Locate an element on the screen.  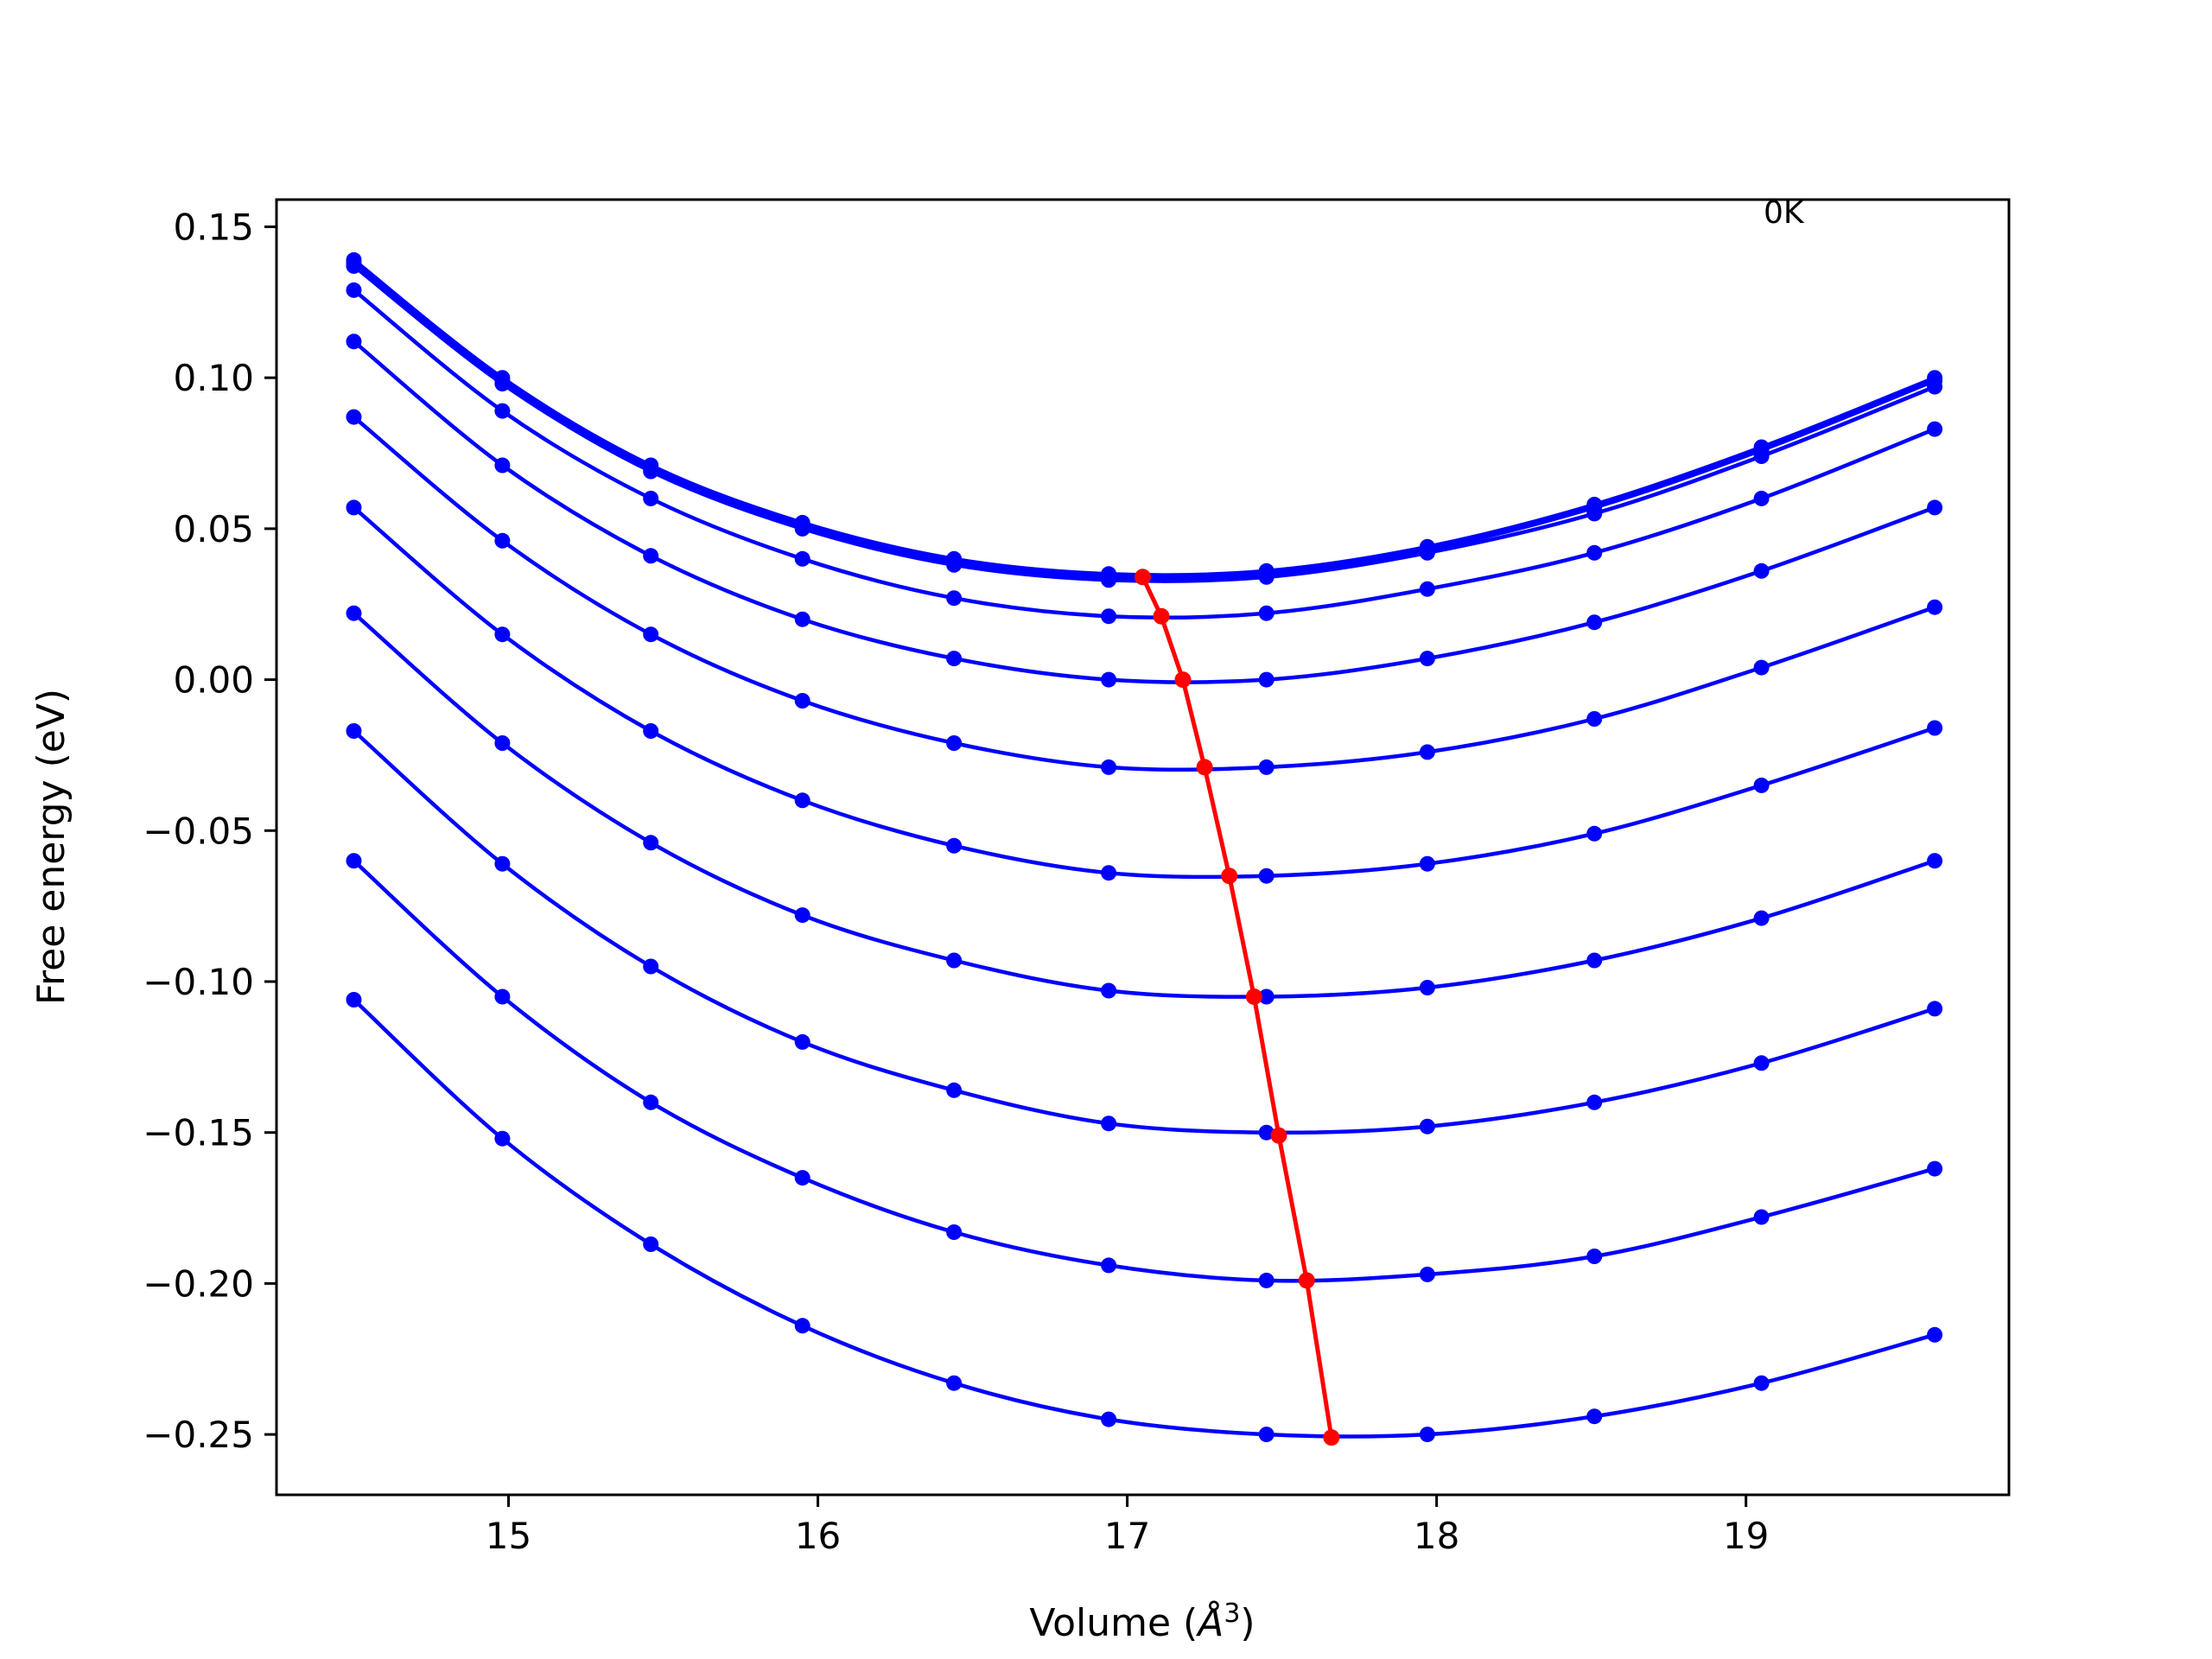
y-tick-label-6: −0.10 is located at coordinates (198, 982).